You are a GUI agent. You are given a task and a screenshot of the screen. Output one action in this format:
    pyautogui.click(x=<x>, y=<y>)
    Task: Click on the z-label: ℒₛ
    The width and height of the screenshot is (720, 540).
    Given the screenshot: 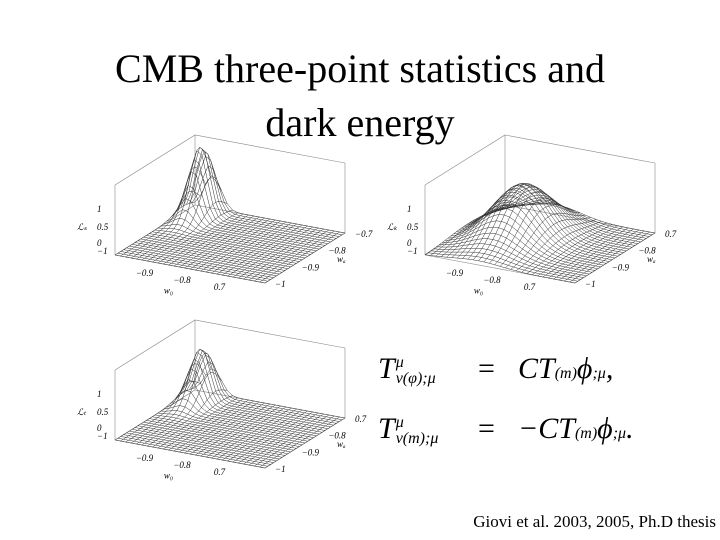 What is the action you would take?
    pyautogui.click(x=82, y=227)
    